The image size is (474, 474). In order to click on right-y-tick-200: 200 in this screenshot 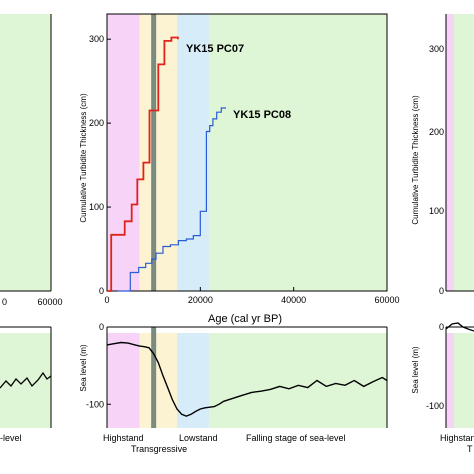, I will do `click(436, 132)`.